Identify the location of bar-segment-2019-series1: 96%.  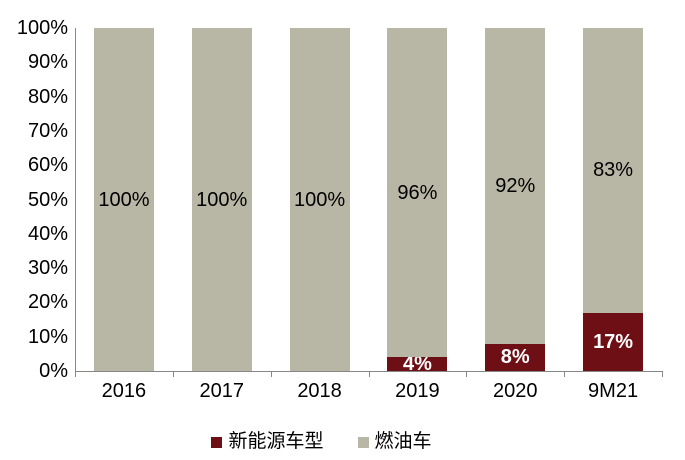
(417, 193).